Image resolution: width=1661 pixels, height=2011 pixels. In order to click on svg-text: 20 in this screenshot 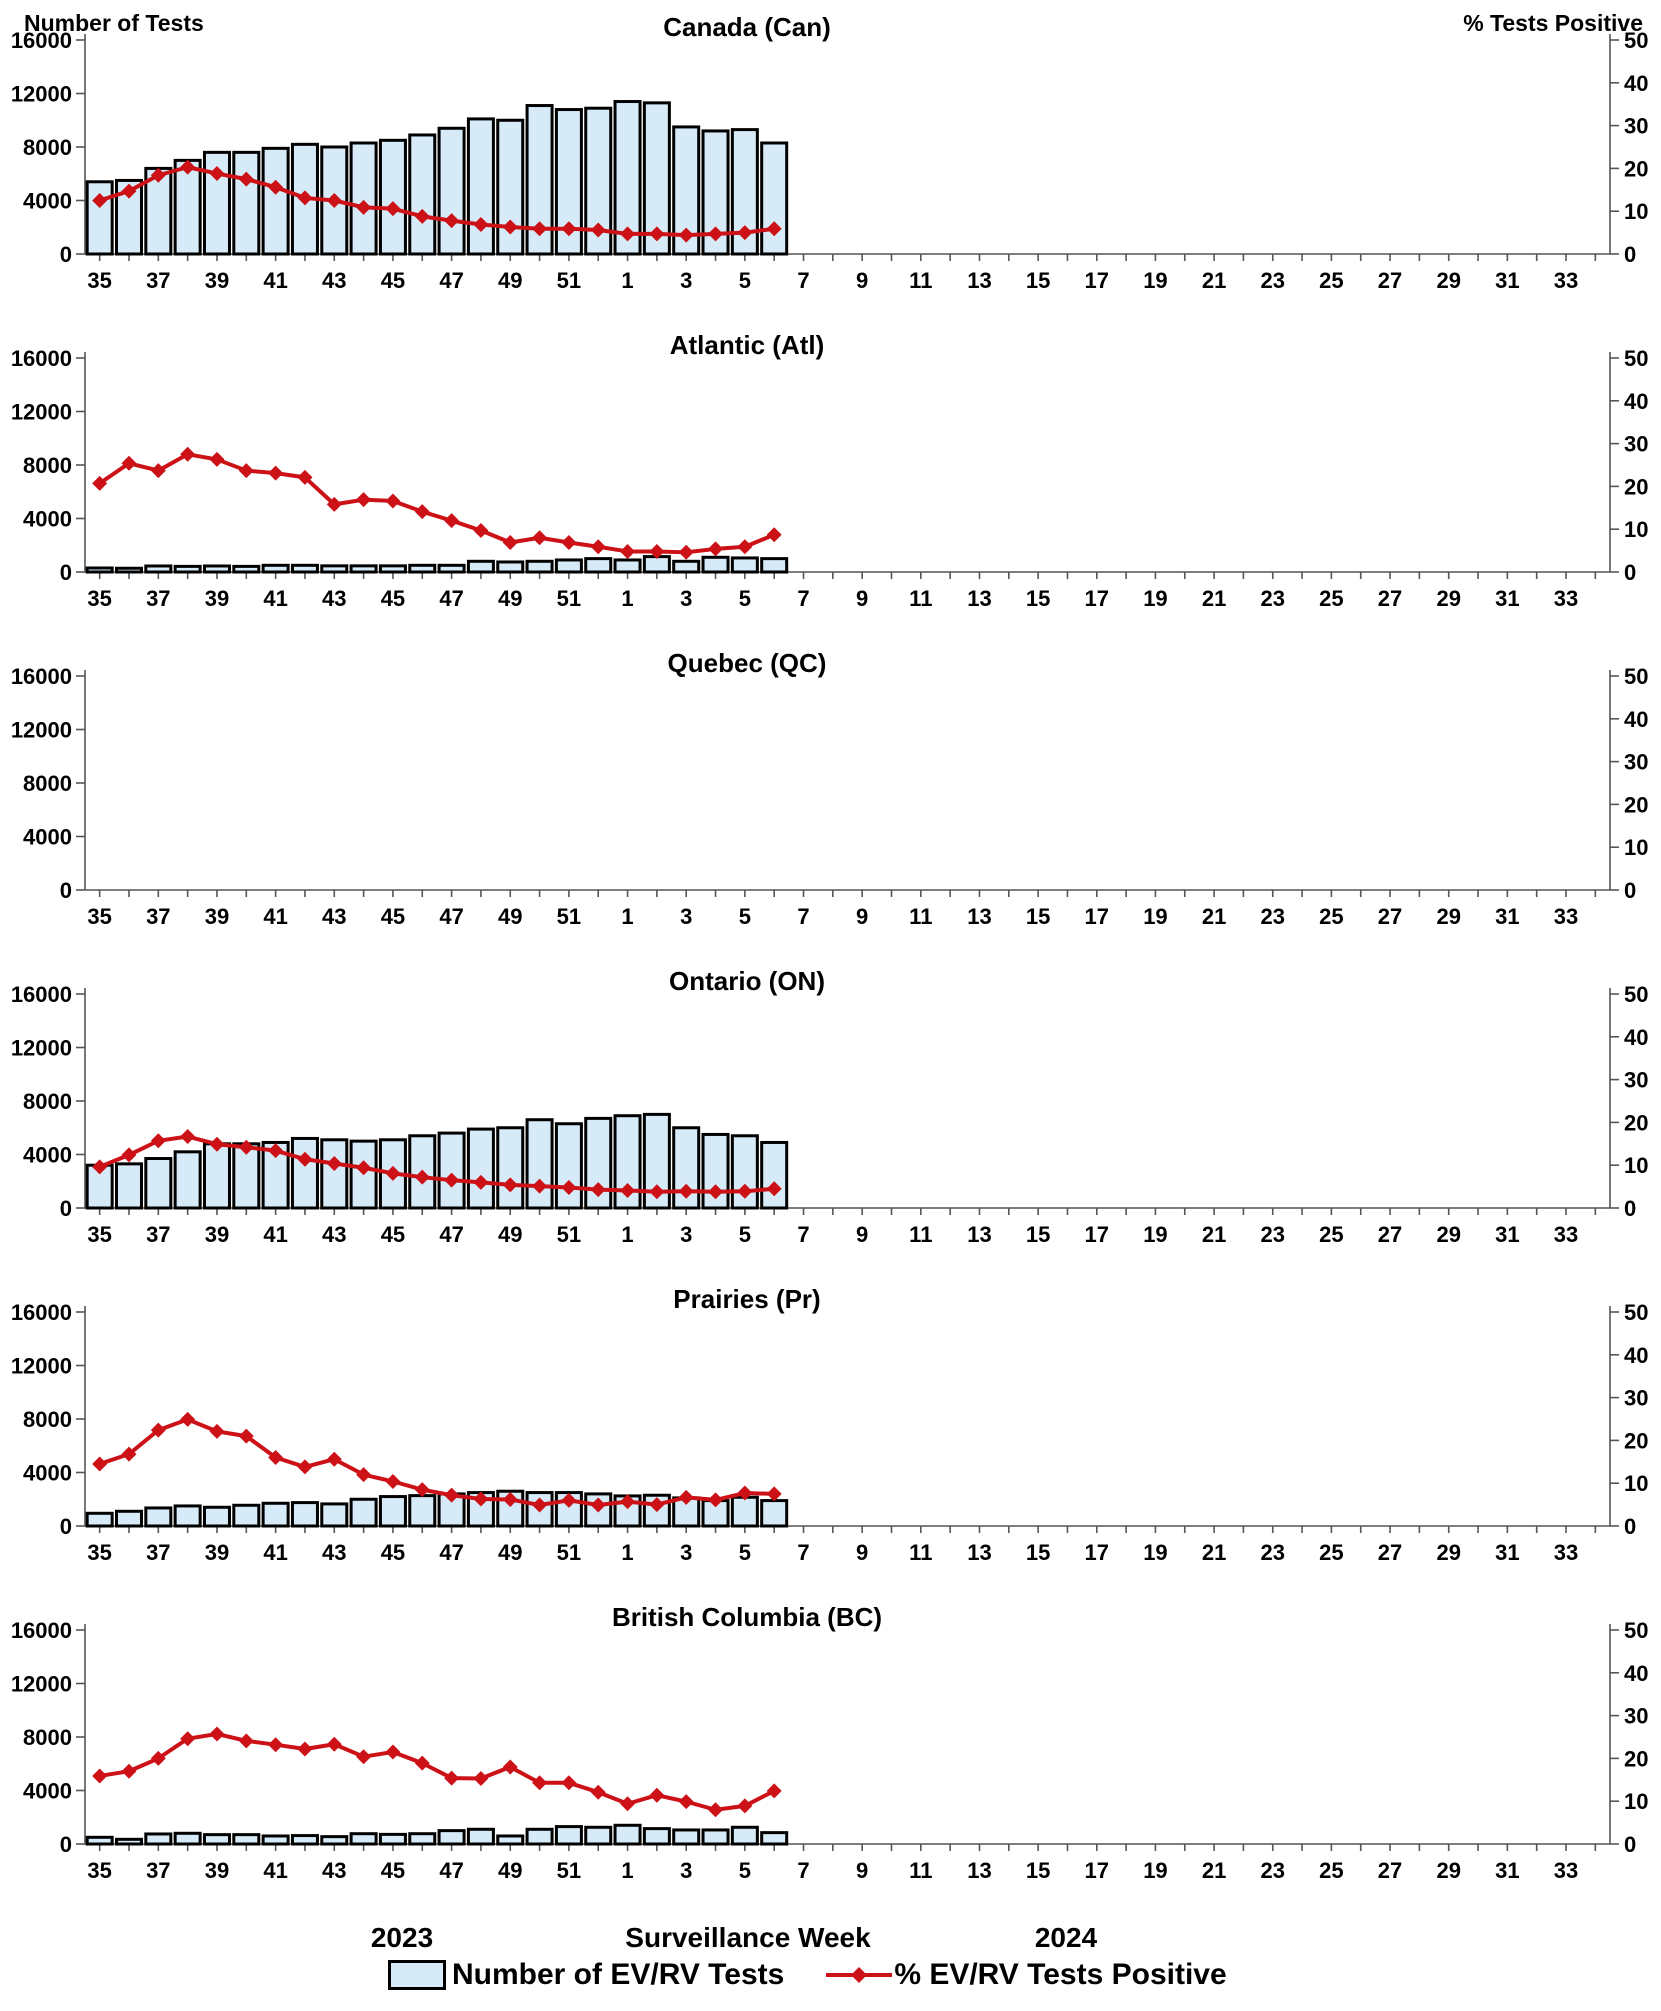, I will do `click(1636, 804)`.